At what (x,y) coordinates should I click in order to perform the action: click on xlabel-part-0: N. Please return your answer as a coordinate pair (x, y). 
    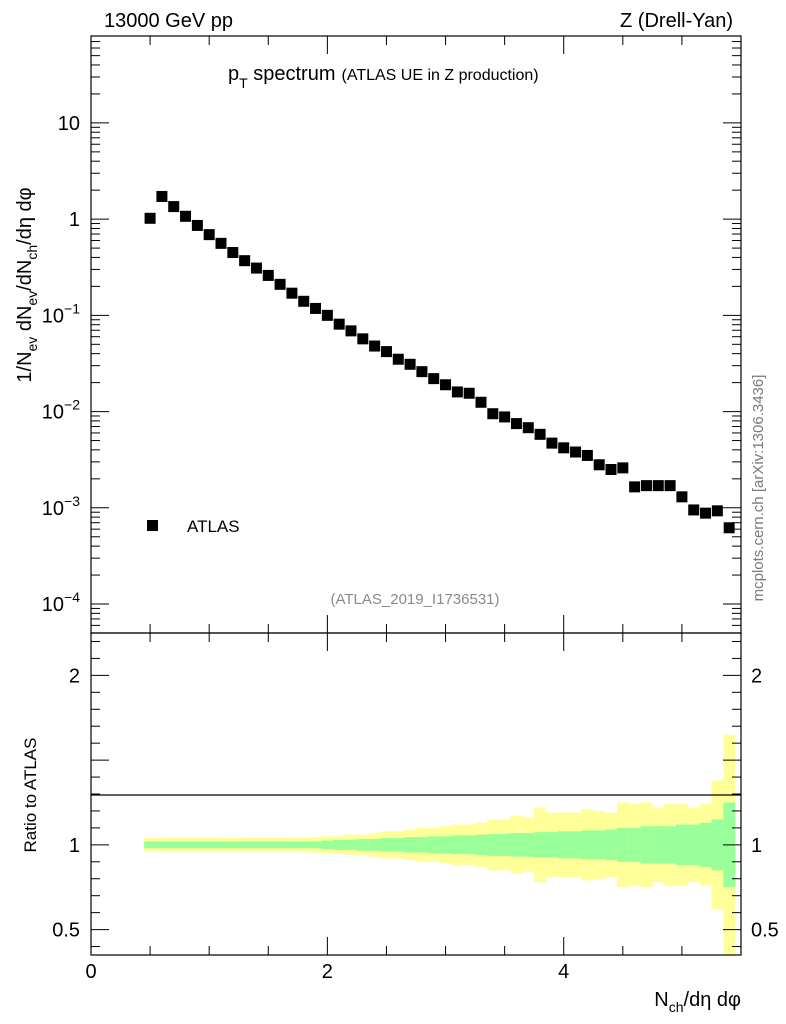
    Looking at the image, I should click on (661, 1000).